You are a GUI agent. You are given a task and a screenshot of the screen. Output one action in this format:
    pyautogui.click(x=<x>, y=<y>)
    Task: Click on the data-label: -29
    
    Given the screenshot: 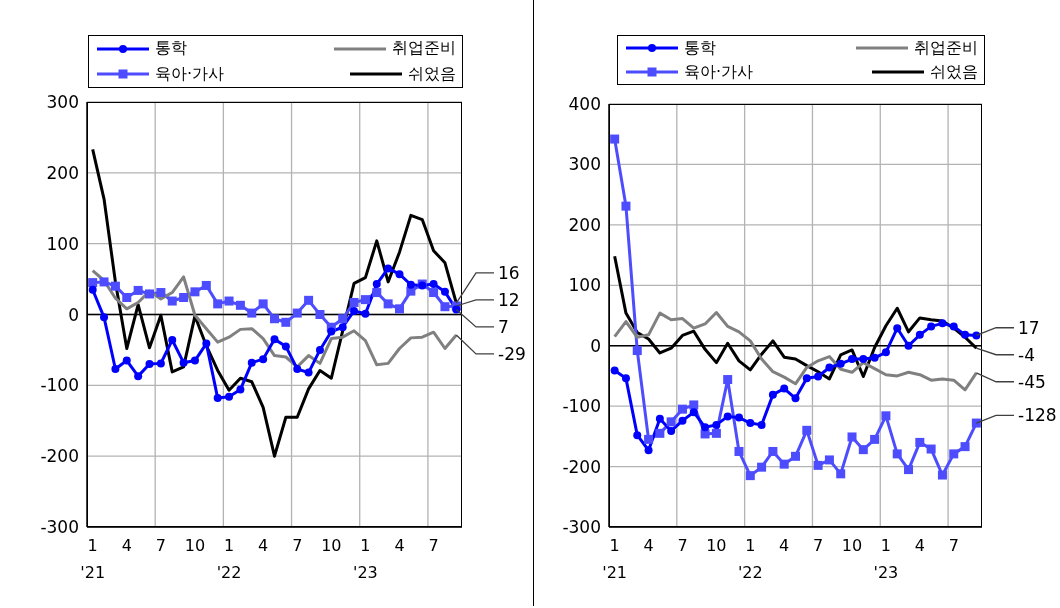 What is the action you would take?
    pyautogui.click(x=512, y=353)
    